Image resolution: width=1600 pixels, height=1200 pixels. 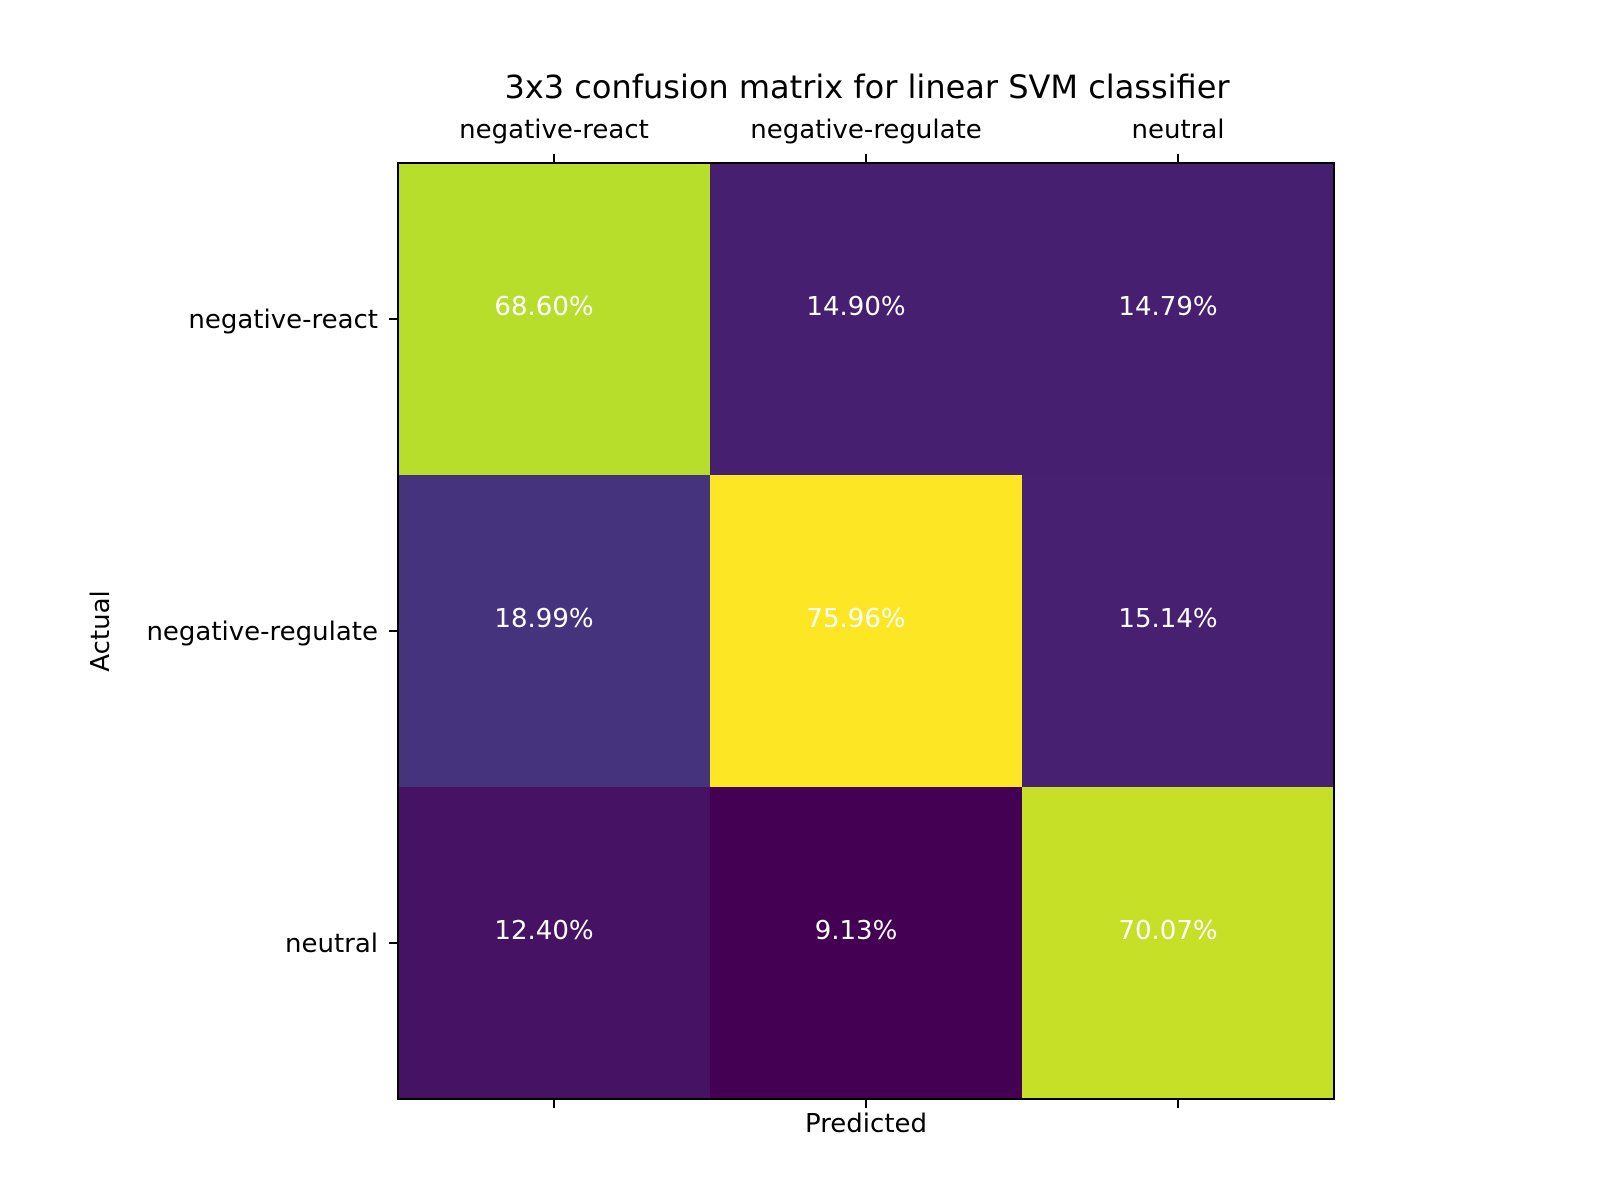 I want to click on x-tick-label: neutral, so click(x=1178, y=130).